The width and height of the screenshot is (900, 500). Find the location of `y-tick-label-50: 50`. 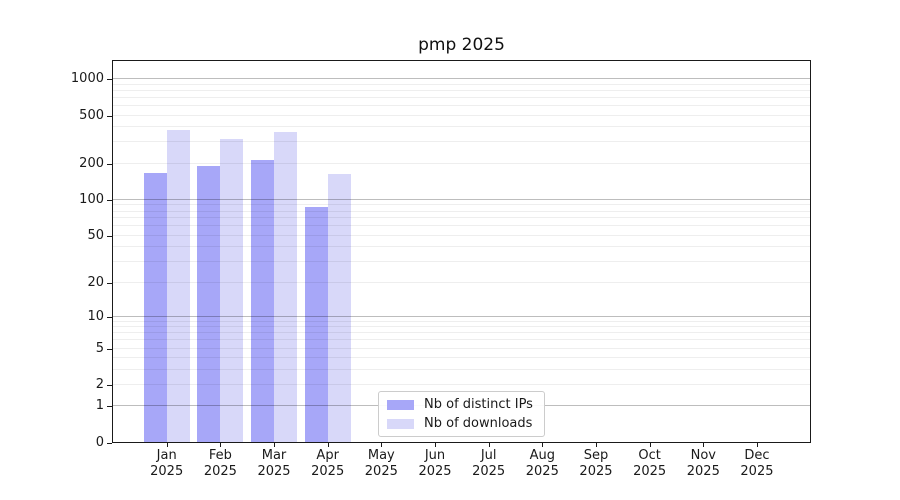

y-tick-label-50: 50 is located at coordinates (95, 235).